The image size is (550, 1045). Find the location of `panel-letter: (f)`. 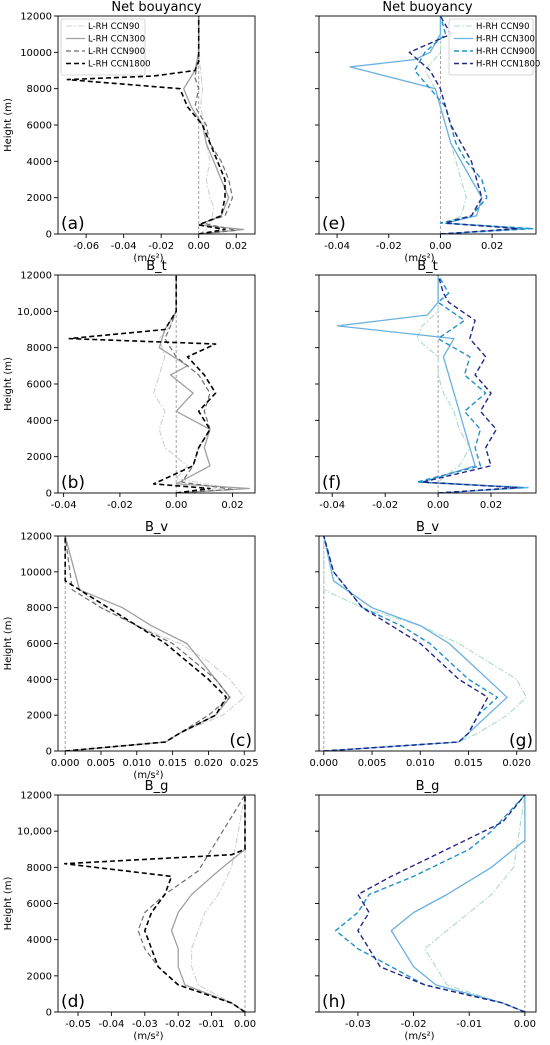

panel-letter: (f) is located at coordinates (331, 483).